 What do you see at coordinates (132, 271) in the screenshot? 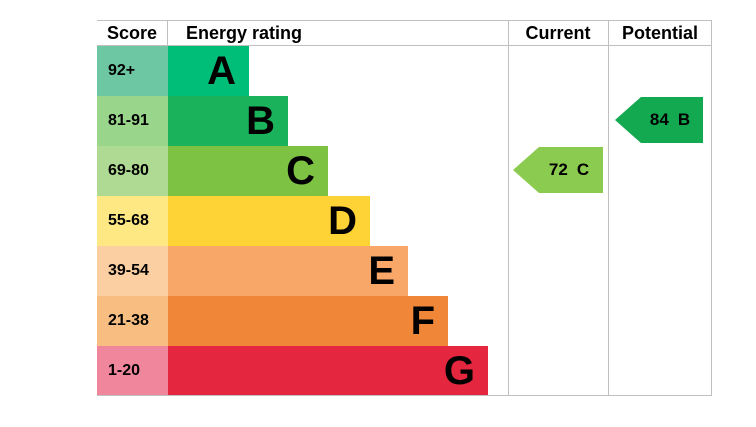
I see `score-range-e: 39-54` at bounding box center [132, 271].